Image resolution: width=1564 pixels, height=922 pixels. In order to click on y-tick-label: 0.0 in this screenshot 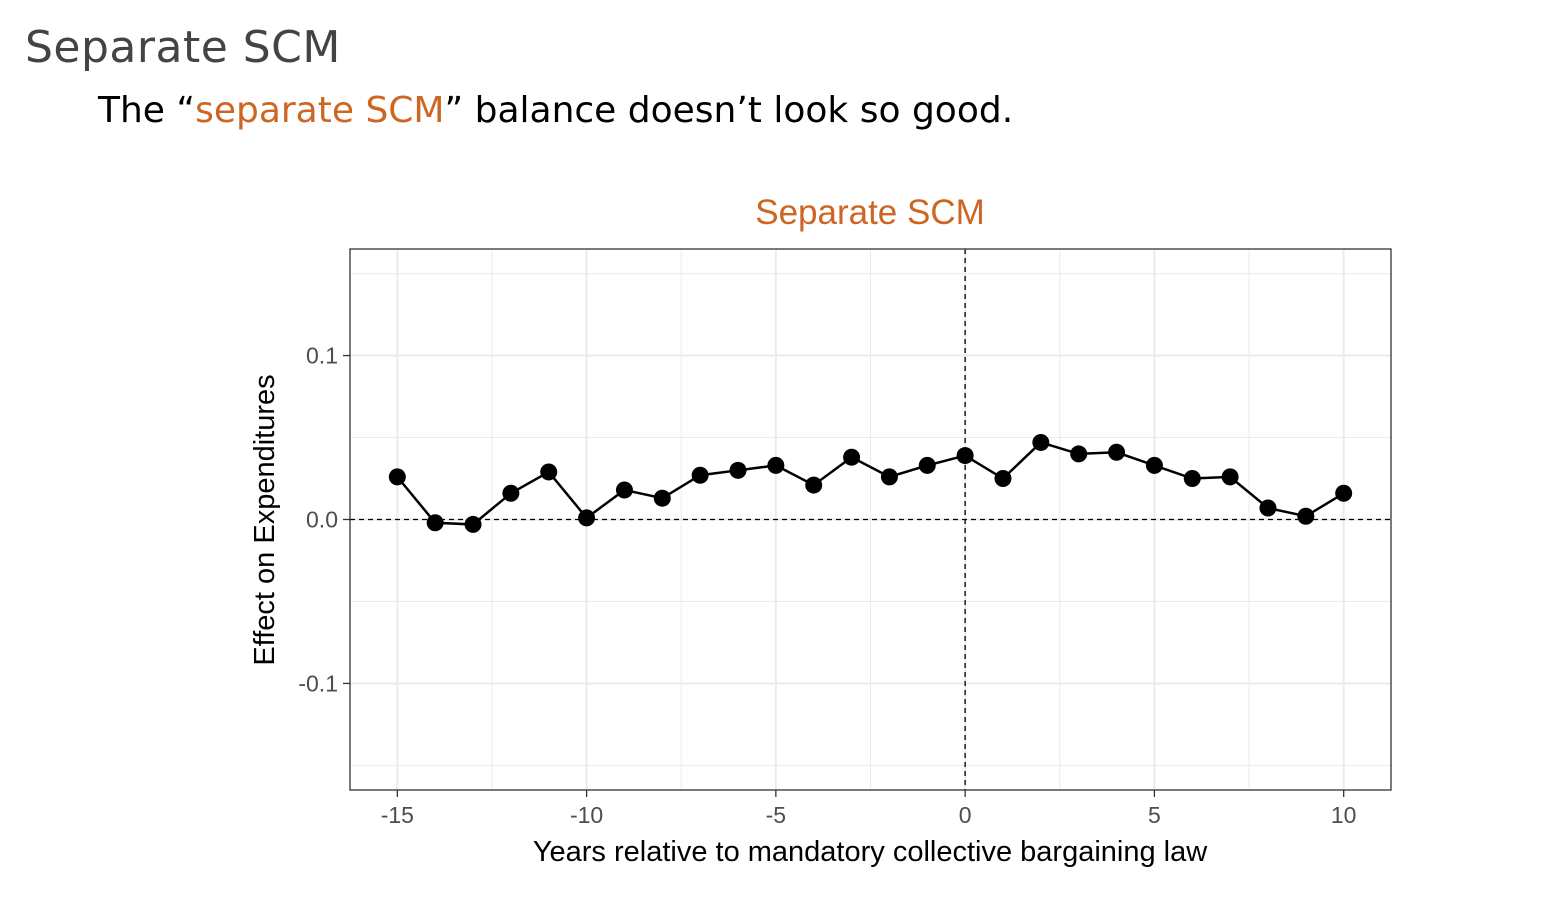, I will do `click(322, 520)`.